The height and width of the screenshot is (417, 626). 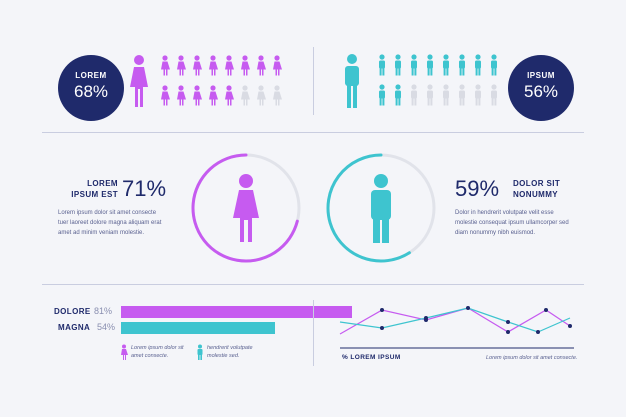 What do you see at coordinates (495, 233) in the screenshot?
I see `right-body-line: diam nonummy nibh euismod.` at bounding box center [495, 233].